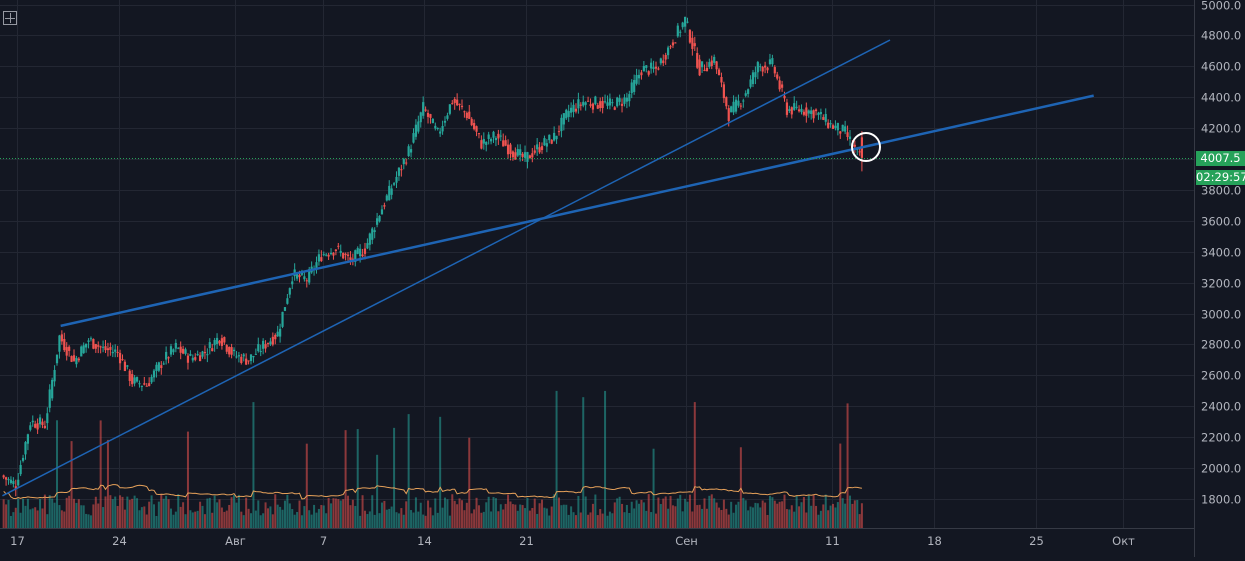  I want to click on price-tick-label: 2600.0, so click(1221, 376).